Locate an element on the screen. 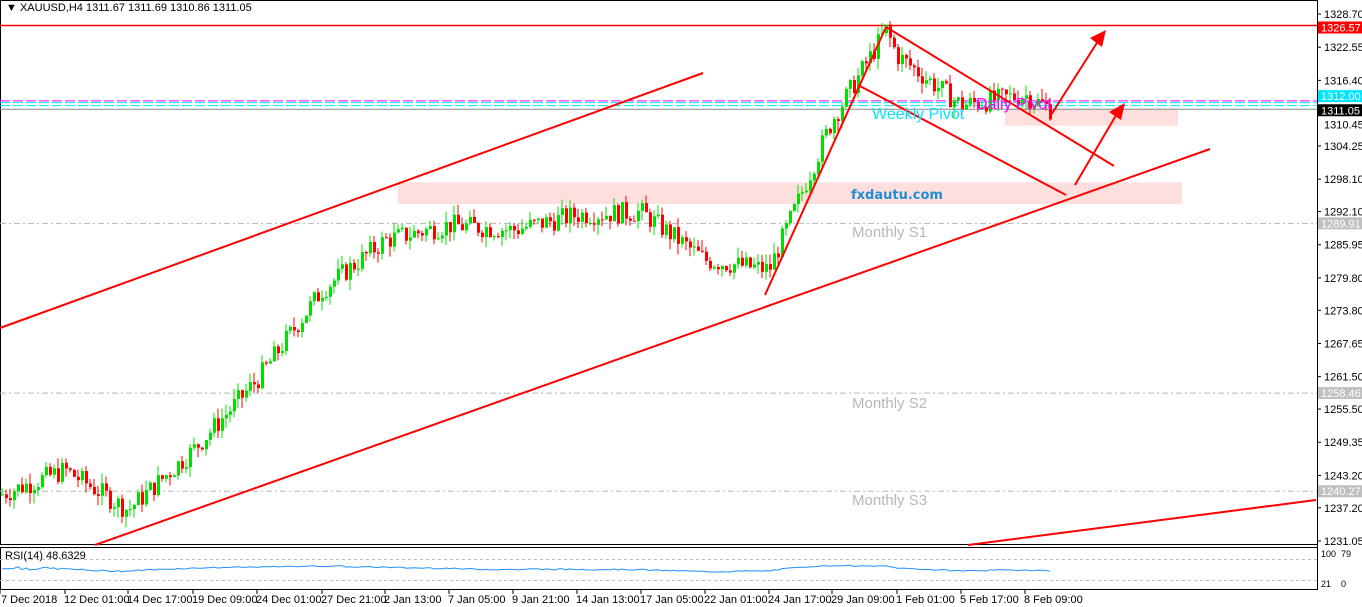 This screenshot has height=607, width=1362. current-tag is located at coordinates (1340, 110).